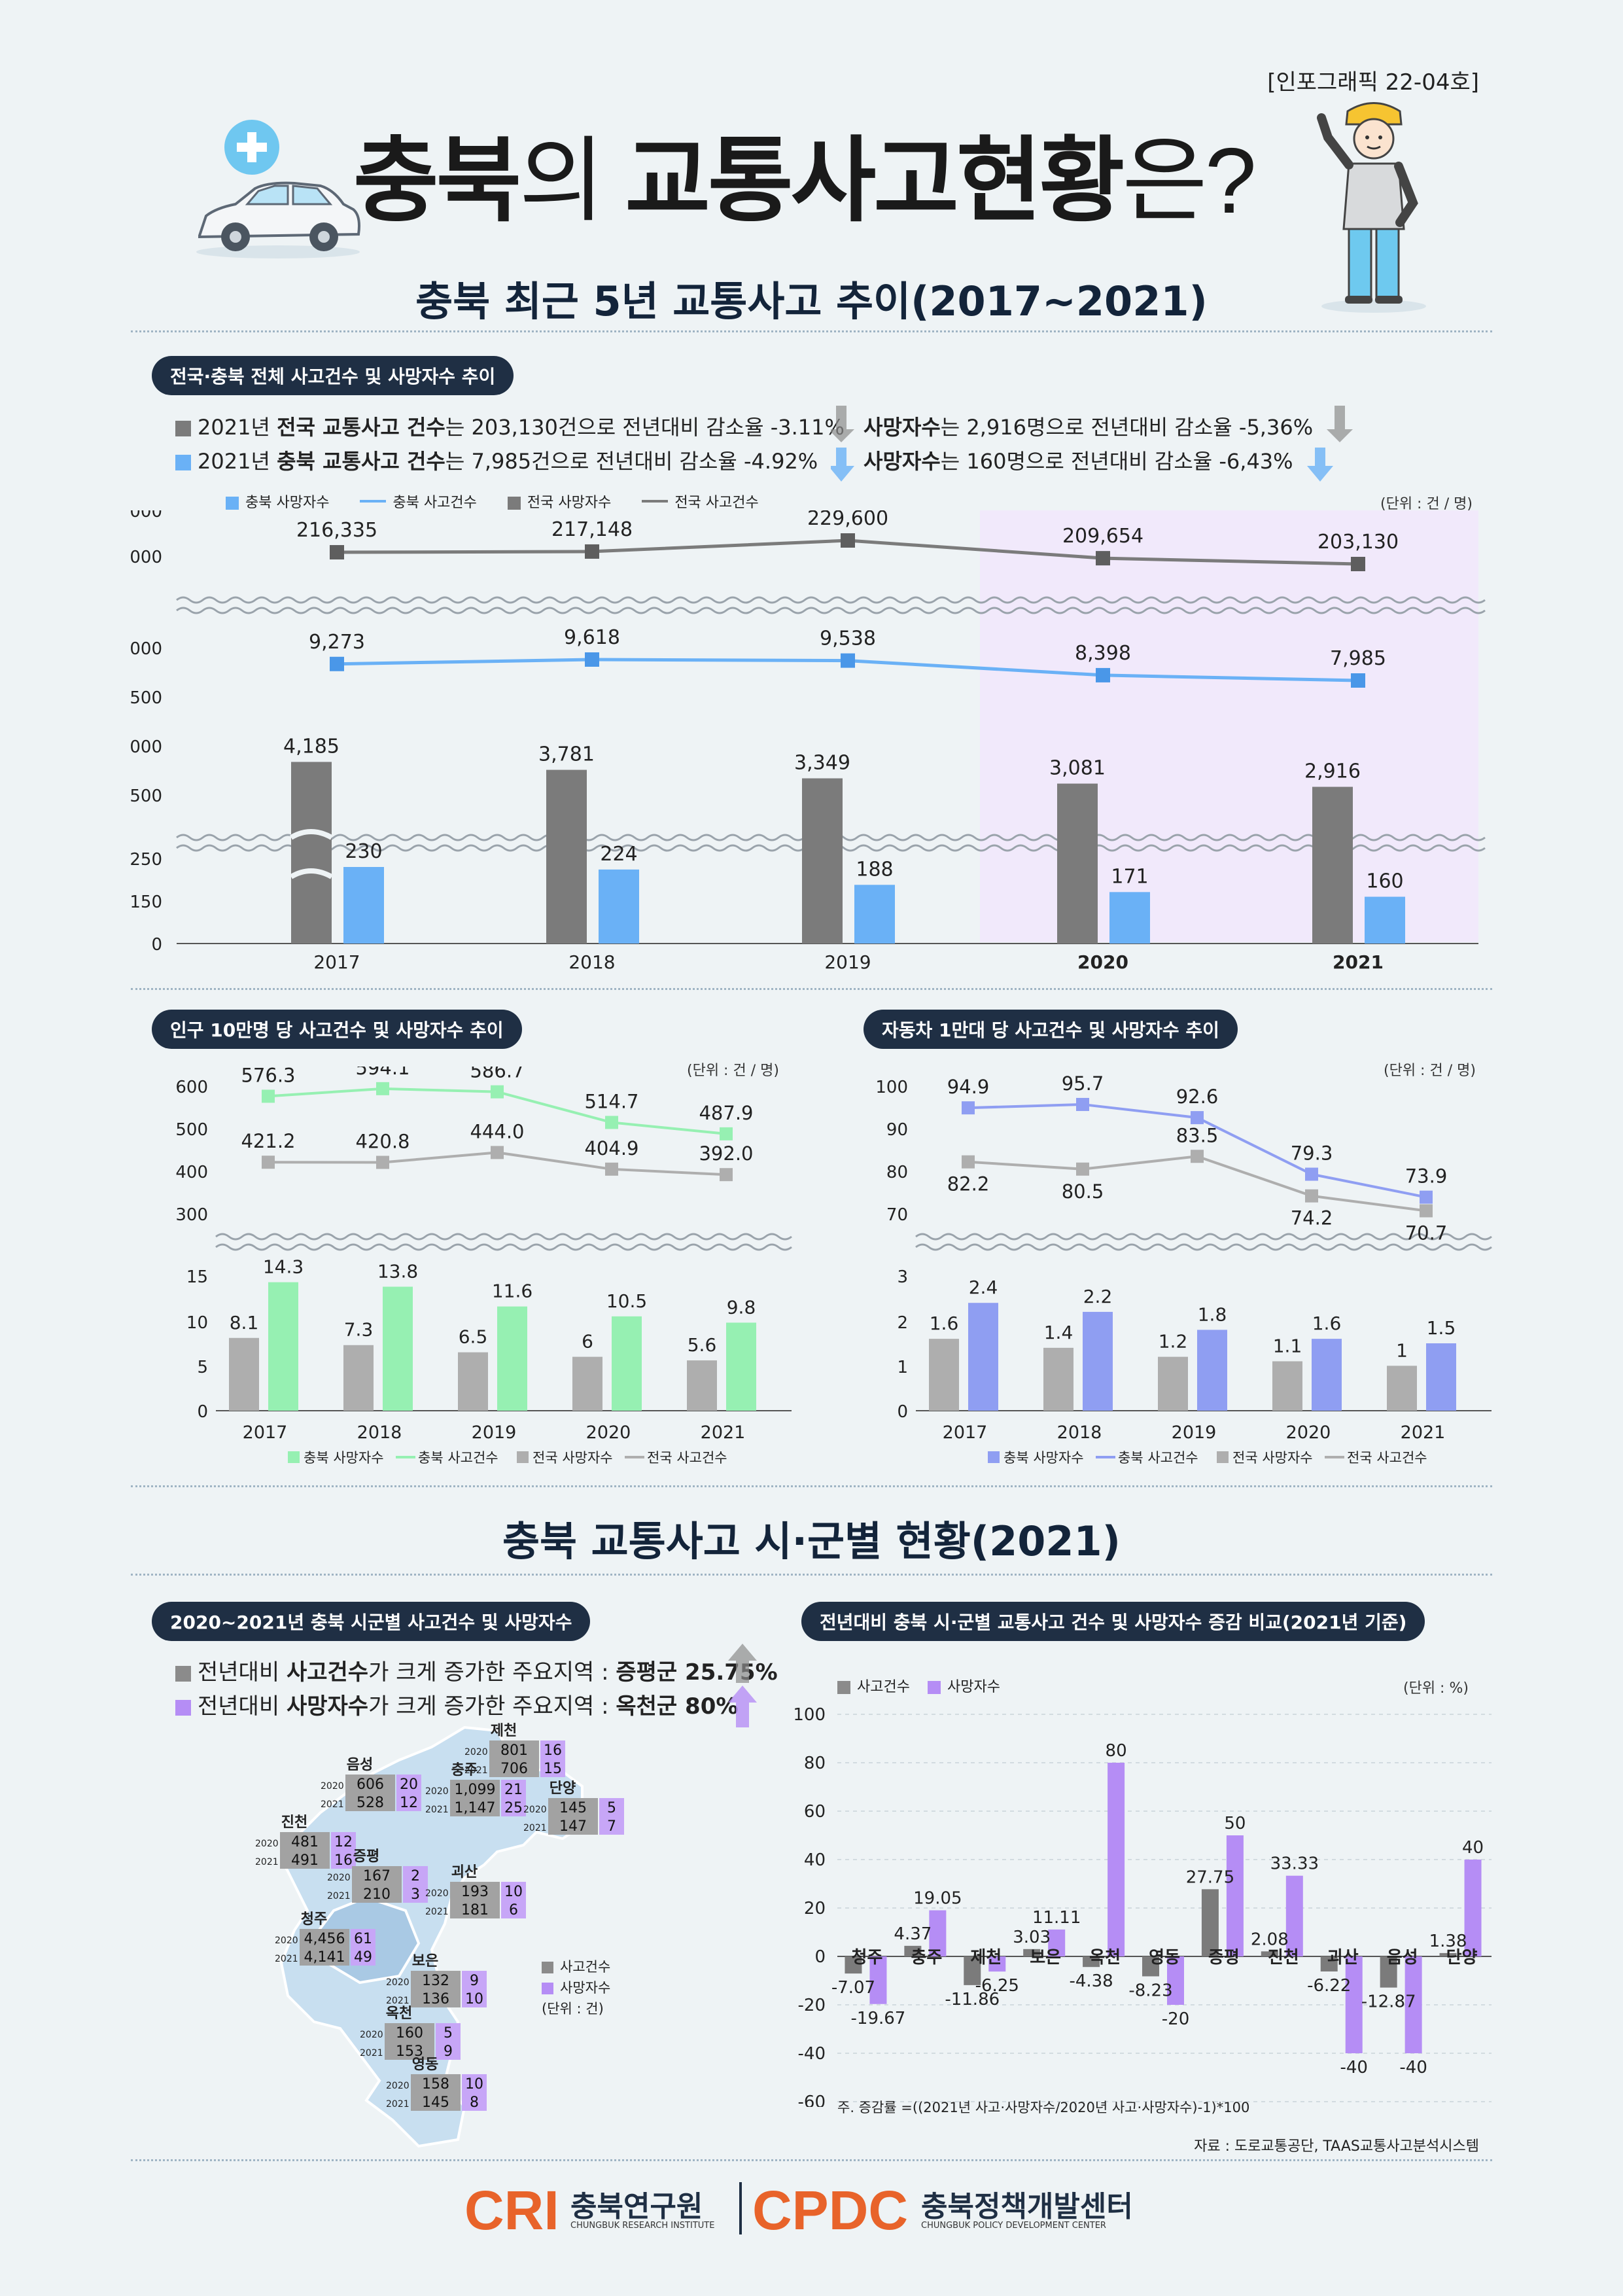 This screenshot has width=1623, height=2296. I want to click on blue-square-icon, so click(183, 462).